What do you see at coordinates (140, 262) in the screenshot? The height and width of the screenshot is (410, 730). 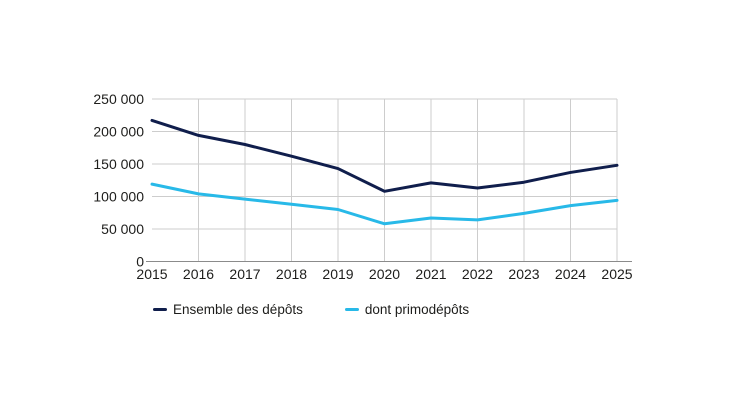 I see `y-axis-tick-label: 0` at bounding box center [140, 262].